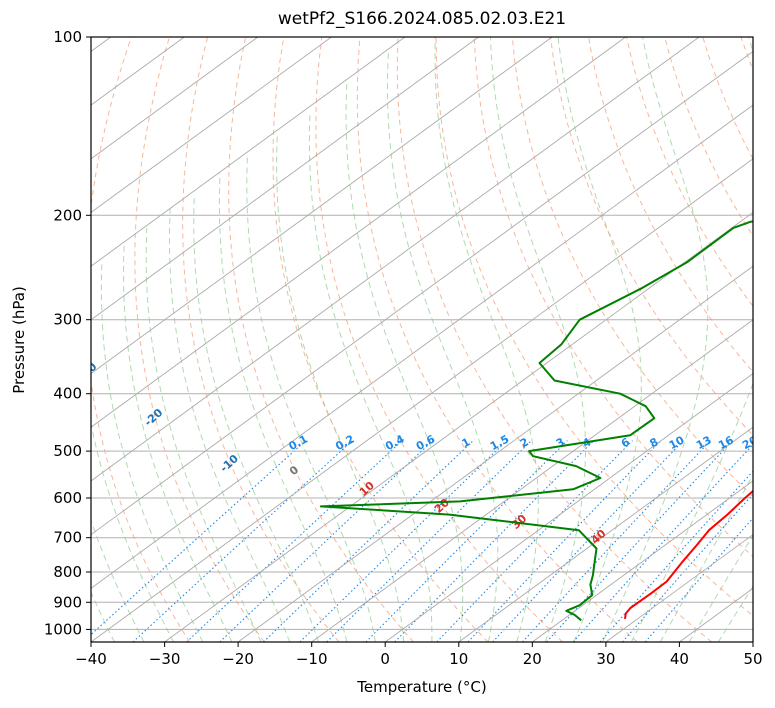  I want to click on y-tick-label: 300, so click(67, 320).